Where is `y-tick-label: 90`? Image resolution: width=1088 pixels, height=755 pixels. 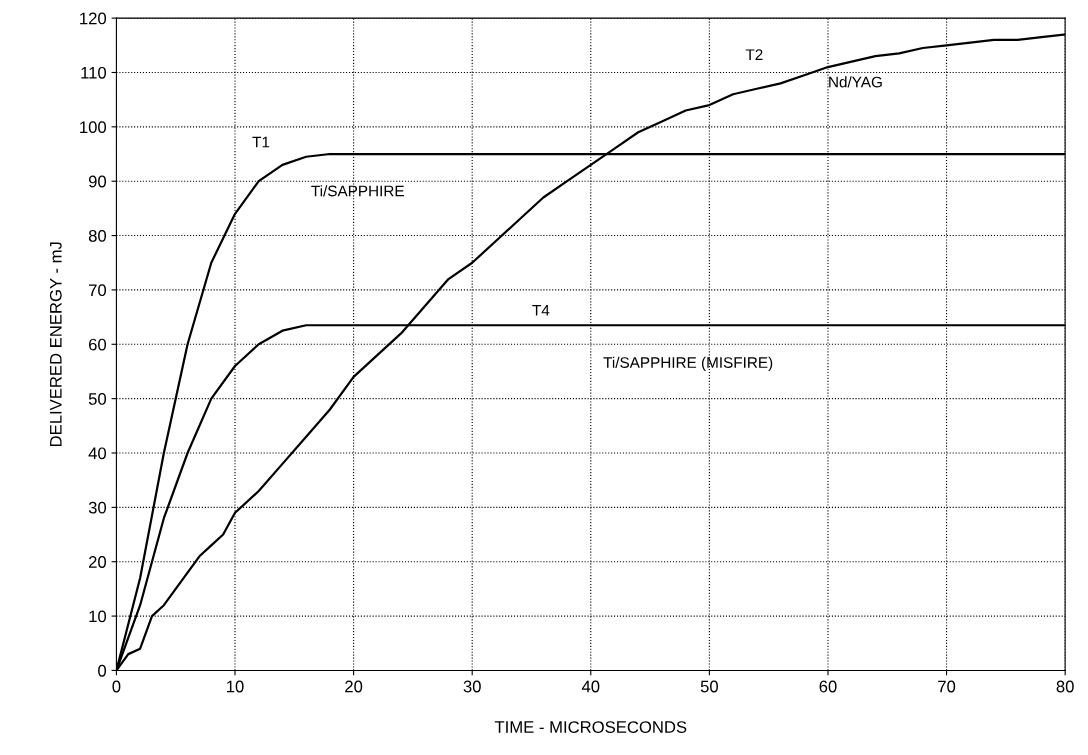 y-tick-label: 90 is located at coordinates (97, 181).